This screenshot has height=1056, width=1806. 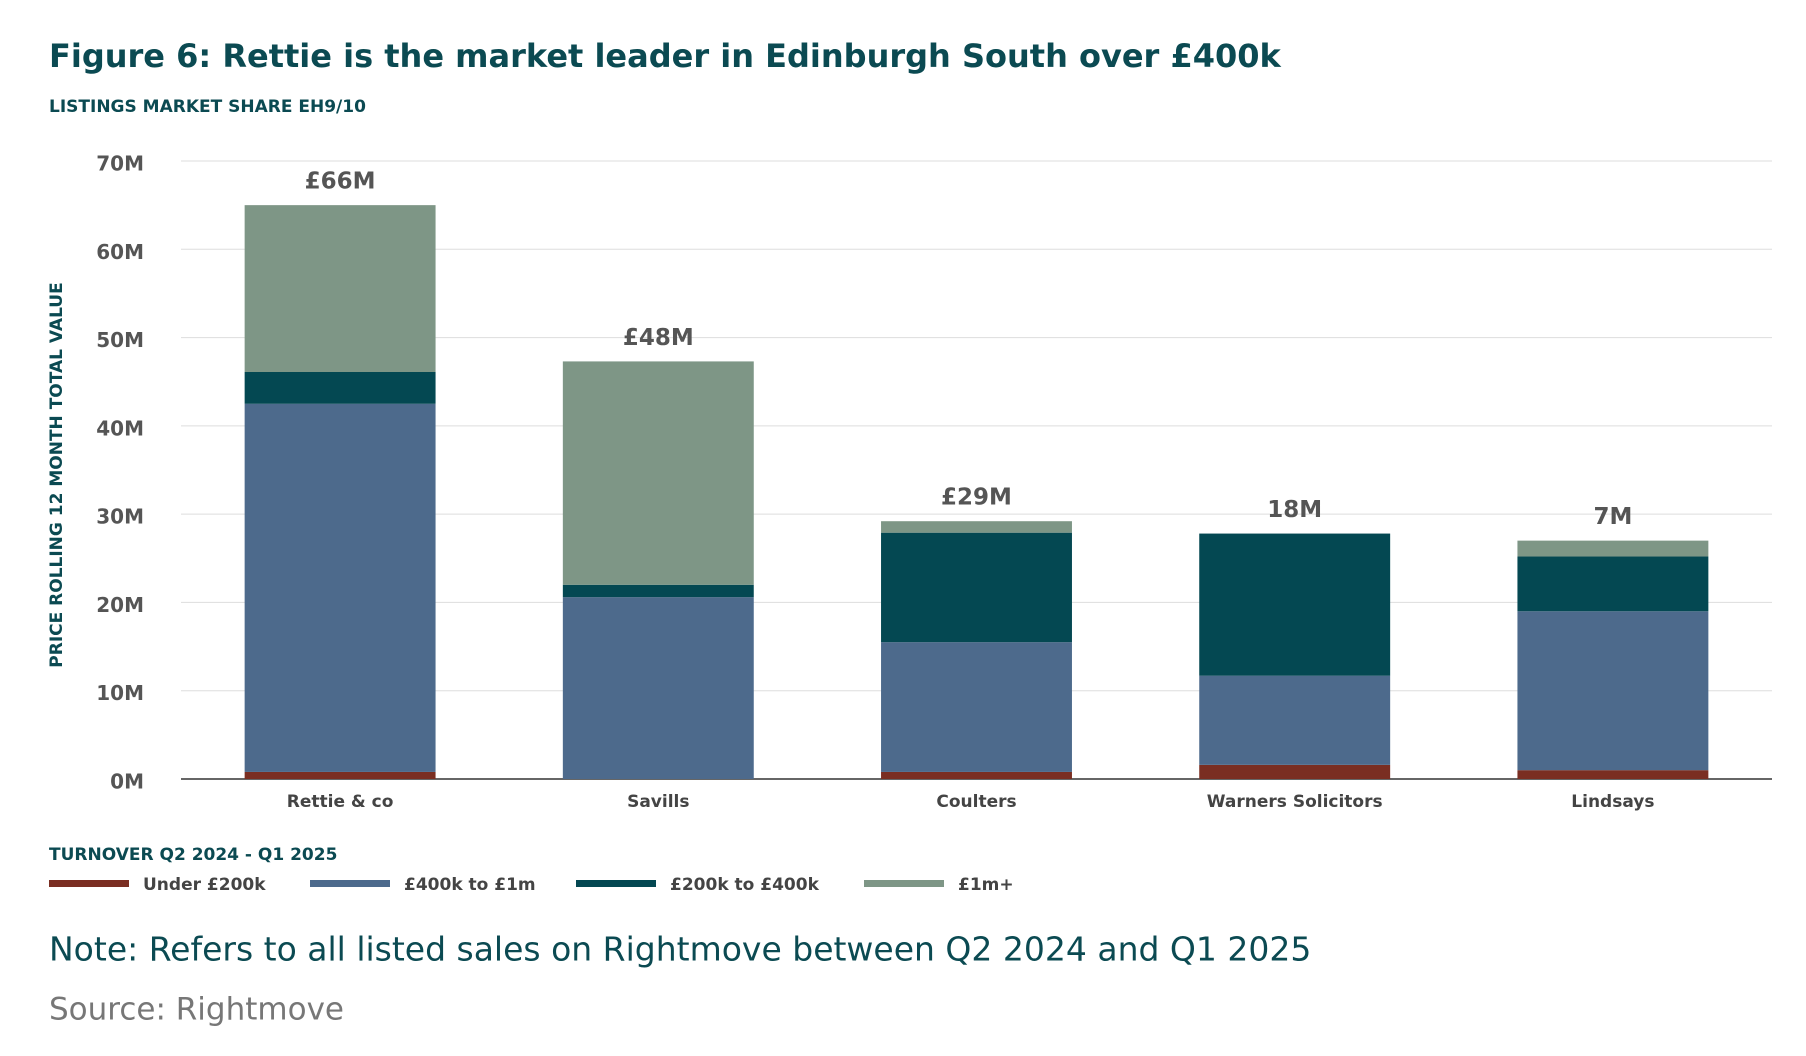 What do you see at coordinates (1295, 802) in the screenshot?
I see `x-tick-label: Warners Solicitors` at bounding box center [1295, 802].